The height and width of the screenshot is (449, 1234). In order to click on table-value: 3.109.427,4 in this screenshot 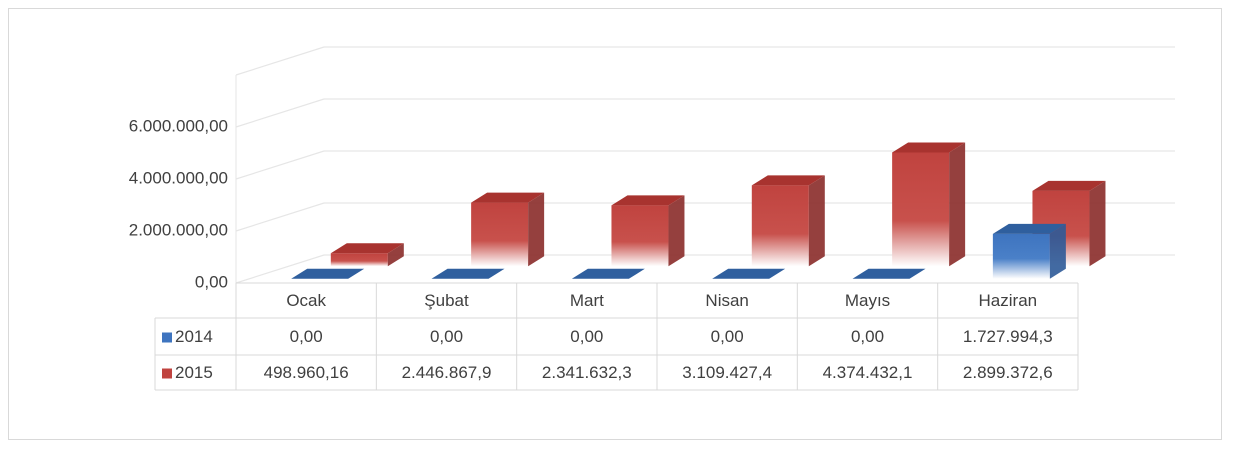, I will do `click(727, 372)`.